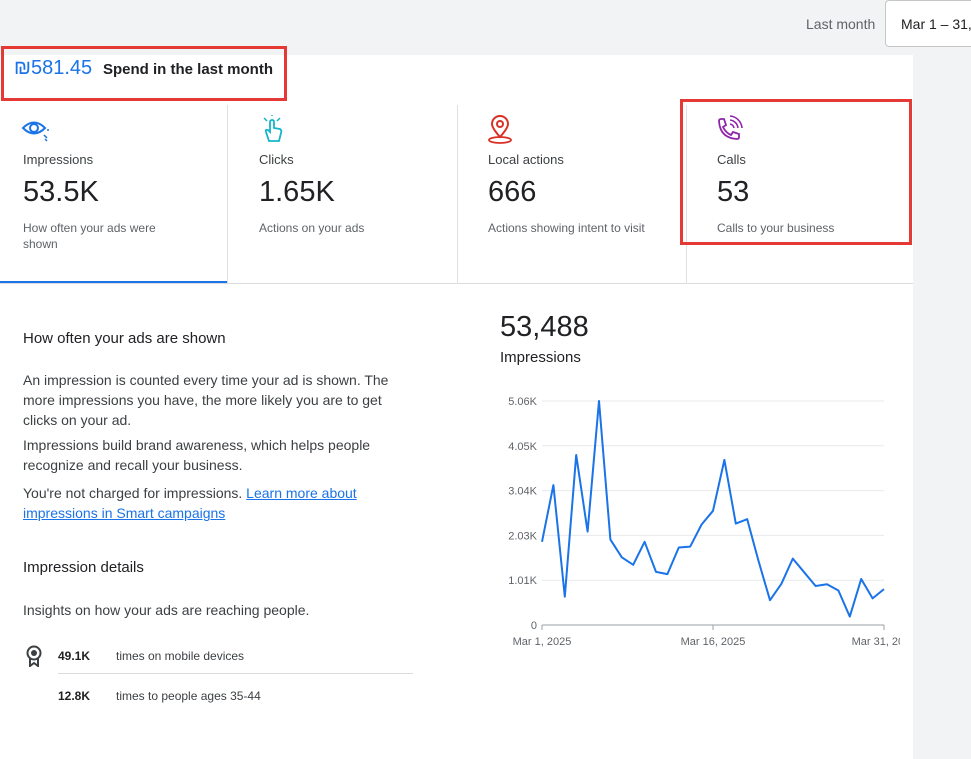  Describe the element at coordinates (35, 131) in the screenshot. I see `eye-icon` at that location.